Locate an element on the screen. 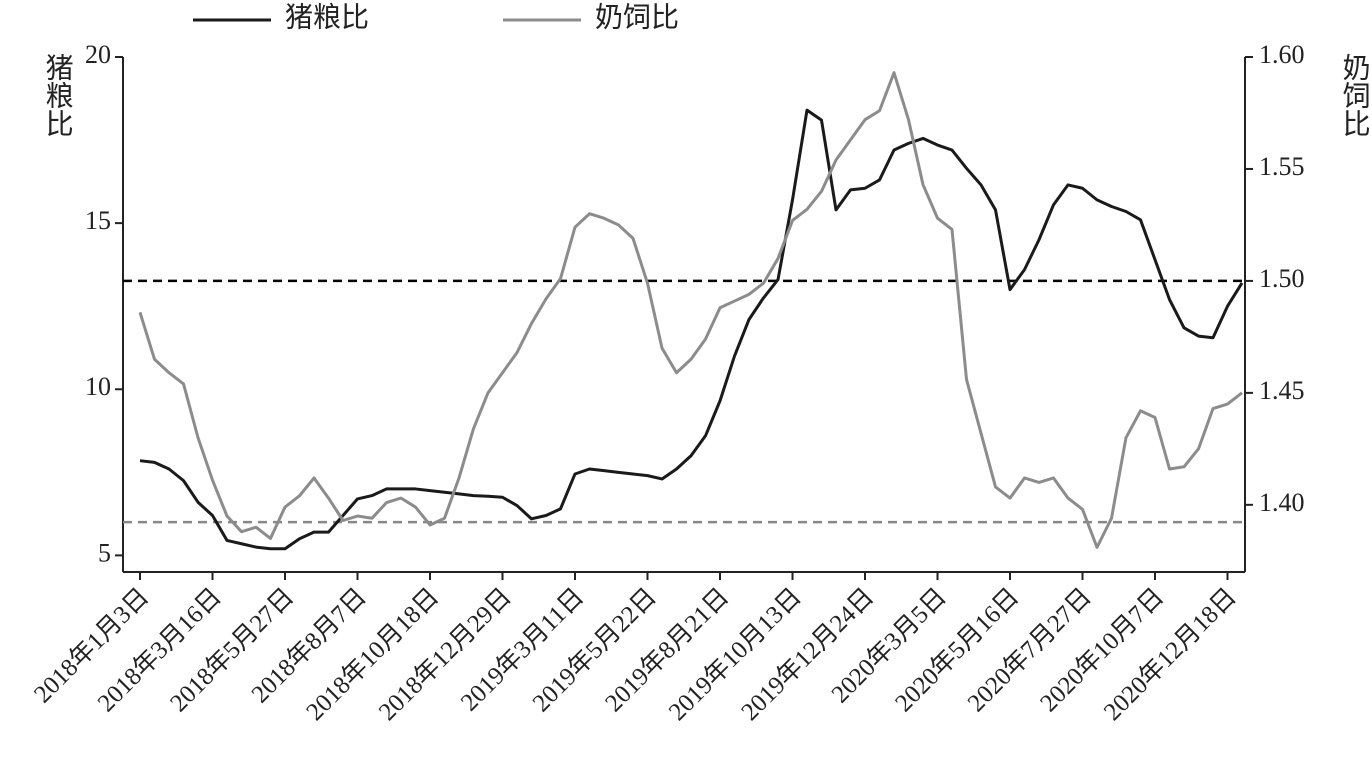 The height and width of the screenshot is (768, 1372). x-tick-label: 2018年10月18日 is located at coordinates (373, 654).